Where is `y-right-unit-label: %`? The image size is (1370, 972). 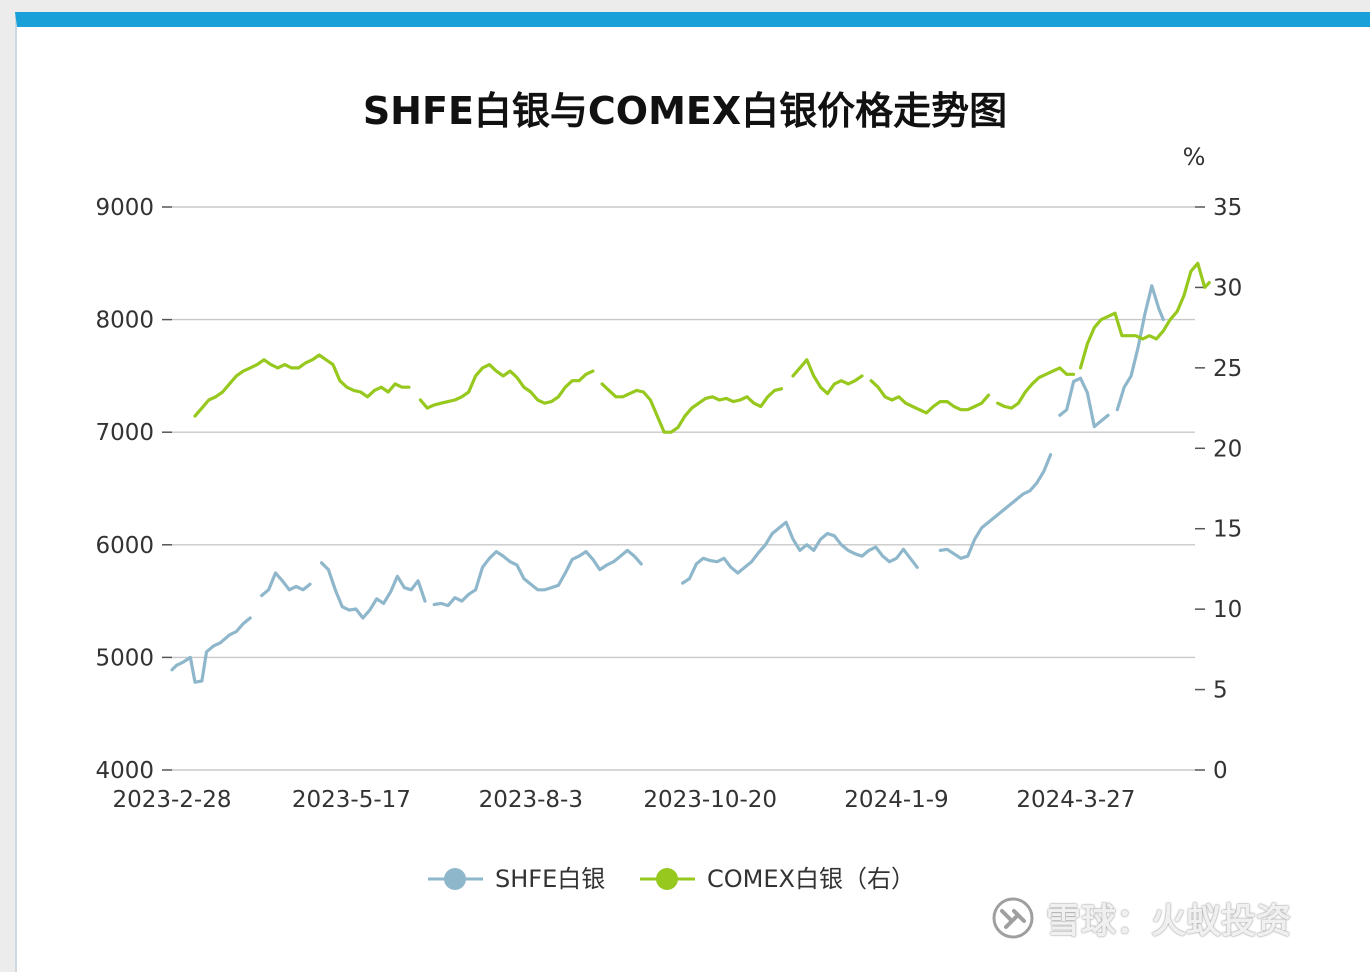 y-right-unit-label: % is located at coordinates (1194, 157).